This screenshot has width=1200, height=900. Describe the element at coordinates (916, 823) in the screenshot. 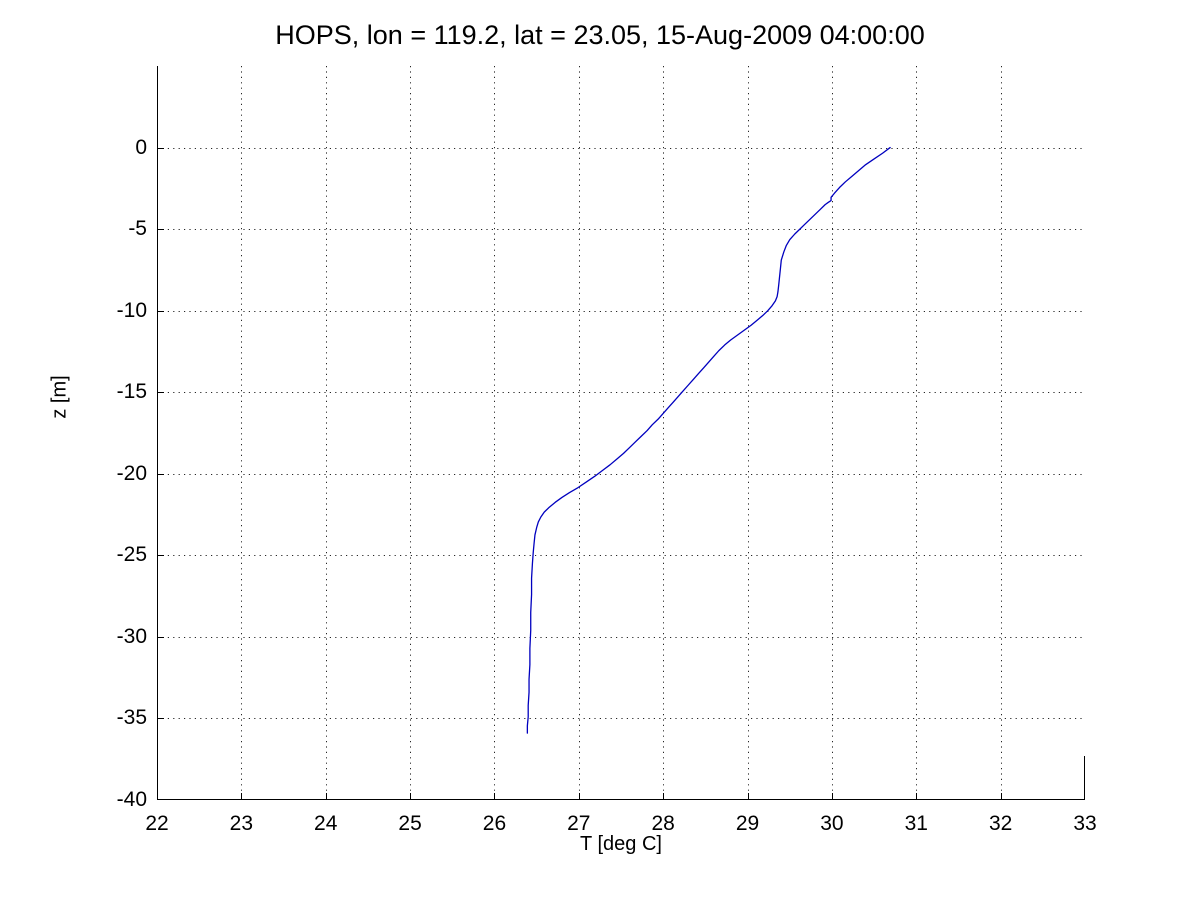

I see `x-tick-label: 31` at that location.